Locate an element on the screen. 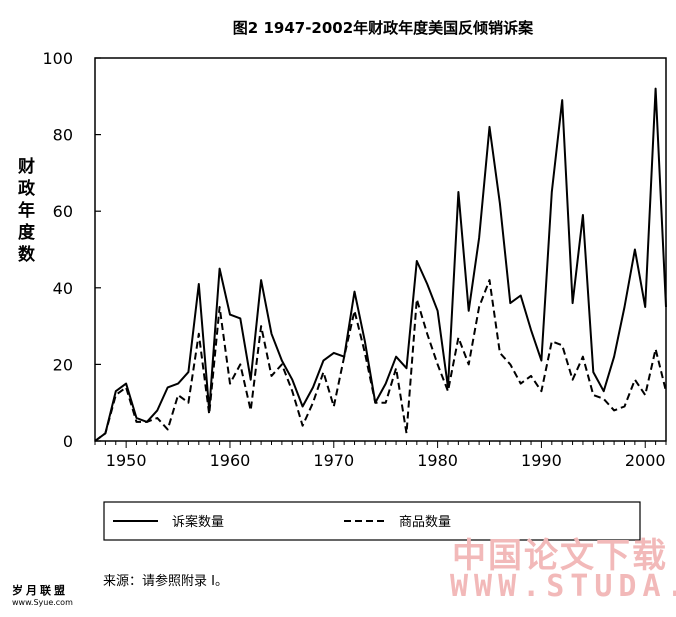 Image resolution: width=676 pixels, height=617 pixels. logo-name: 岁月联盟 is located at coordinates (40, 590).